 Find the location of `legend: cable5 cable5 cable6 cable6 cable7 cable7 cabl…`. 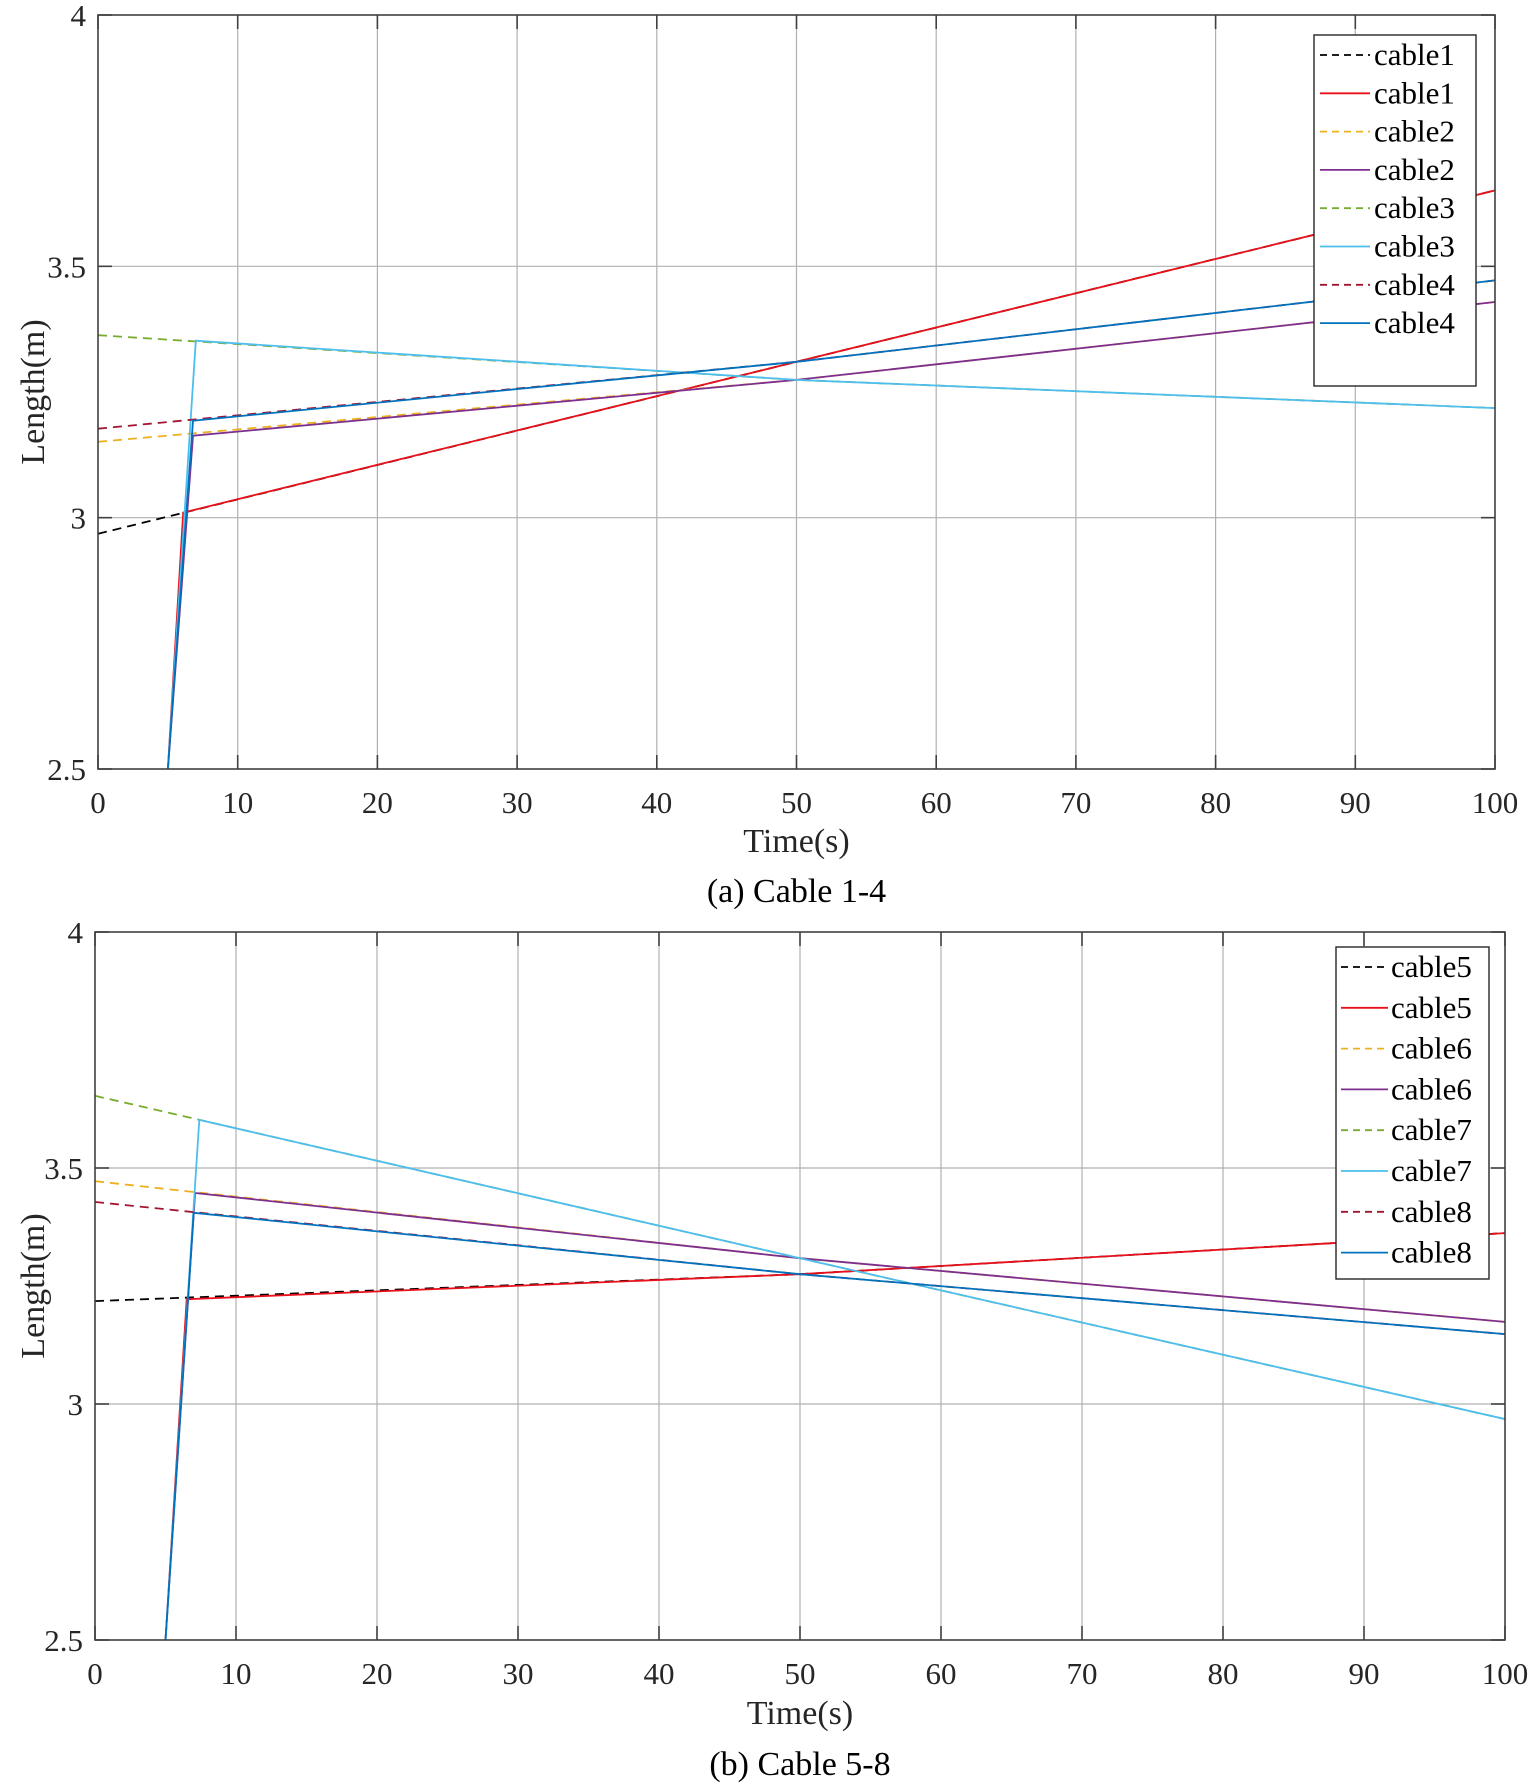

legend: cable5 cable5 cable6 cable6 cable7 cable7 cabl… is located at coordinates (1412, 1113).